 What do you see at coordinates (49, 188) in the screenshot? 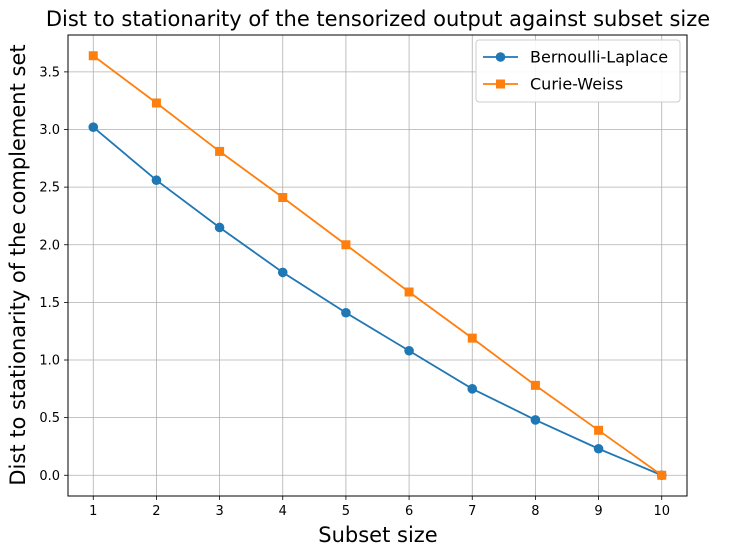
I see `y-tick-label: 2.5` at bounding box center [49, 188].